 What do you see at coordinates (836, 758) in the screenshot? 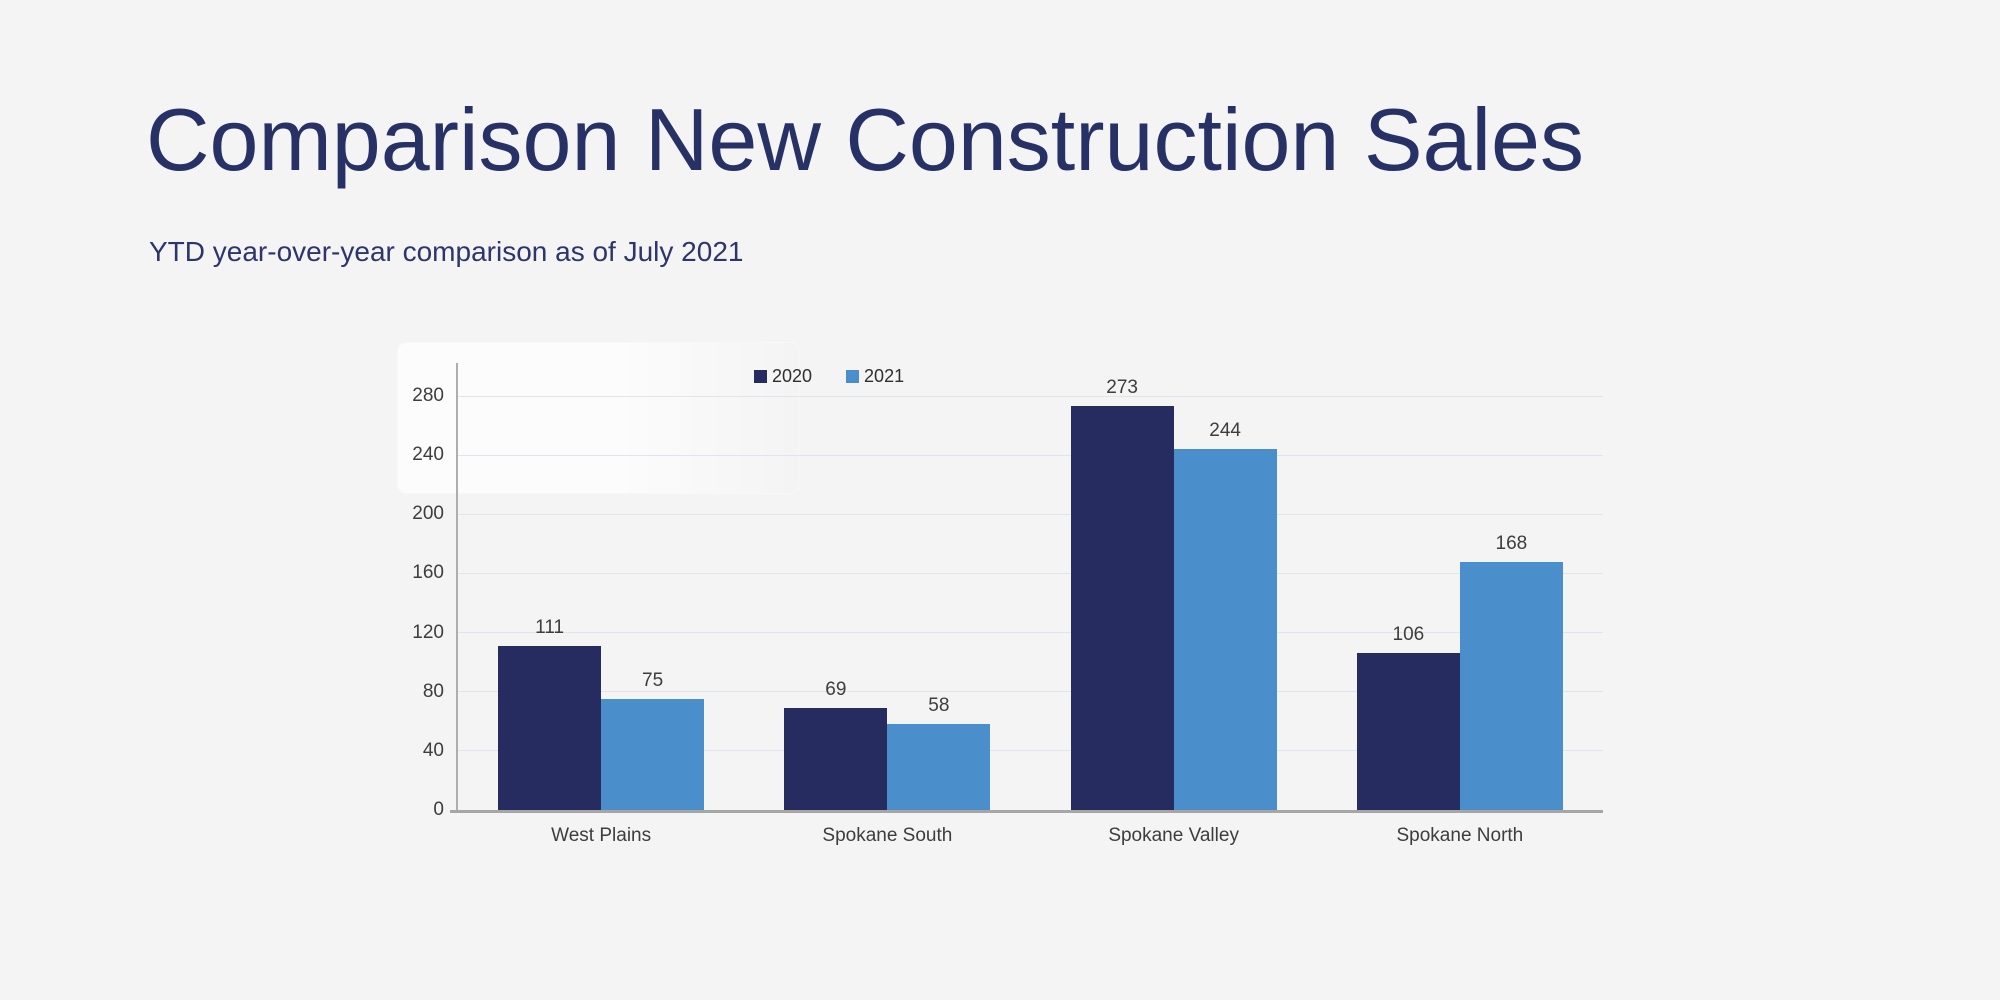
I see `bar-2020-spokane-south` at bounding box center [836, 758].